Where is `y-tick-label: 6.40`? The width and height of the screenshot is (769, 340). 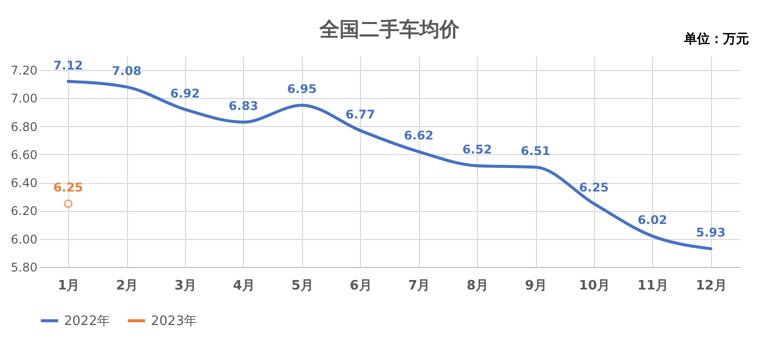
y-tick-label: 6.40 is located at coordinates (24, 183).